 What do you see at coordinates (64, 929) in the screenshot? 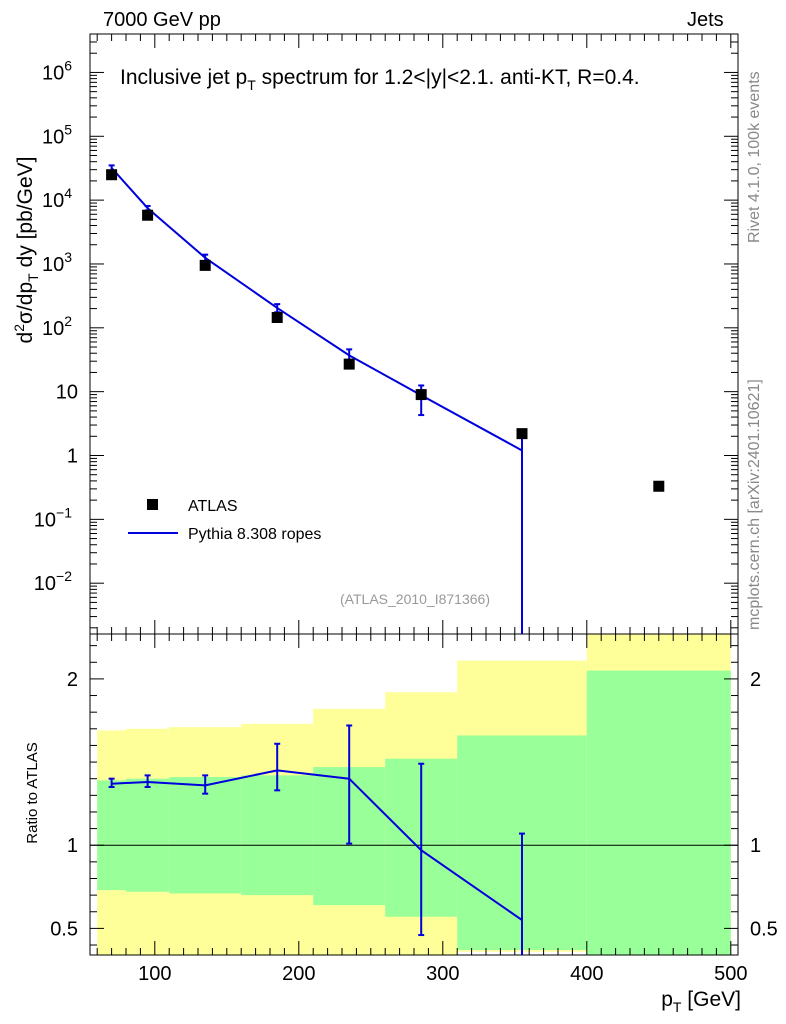
I see `ratio-y-tick-label-left-0: 0.5` at bounding box center [64, 929].